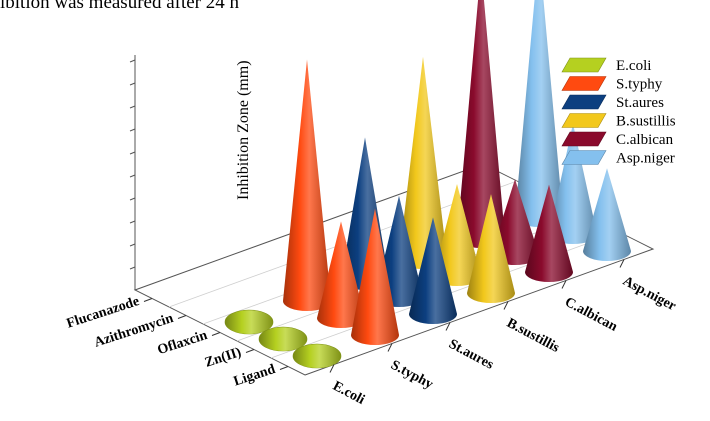 This screenshot has height=421, width=710. I want to click on legend-swatch-st-aures, so click(584, 102).